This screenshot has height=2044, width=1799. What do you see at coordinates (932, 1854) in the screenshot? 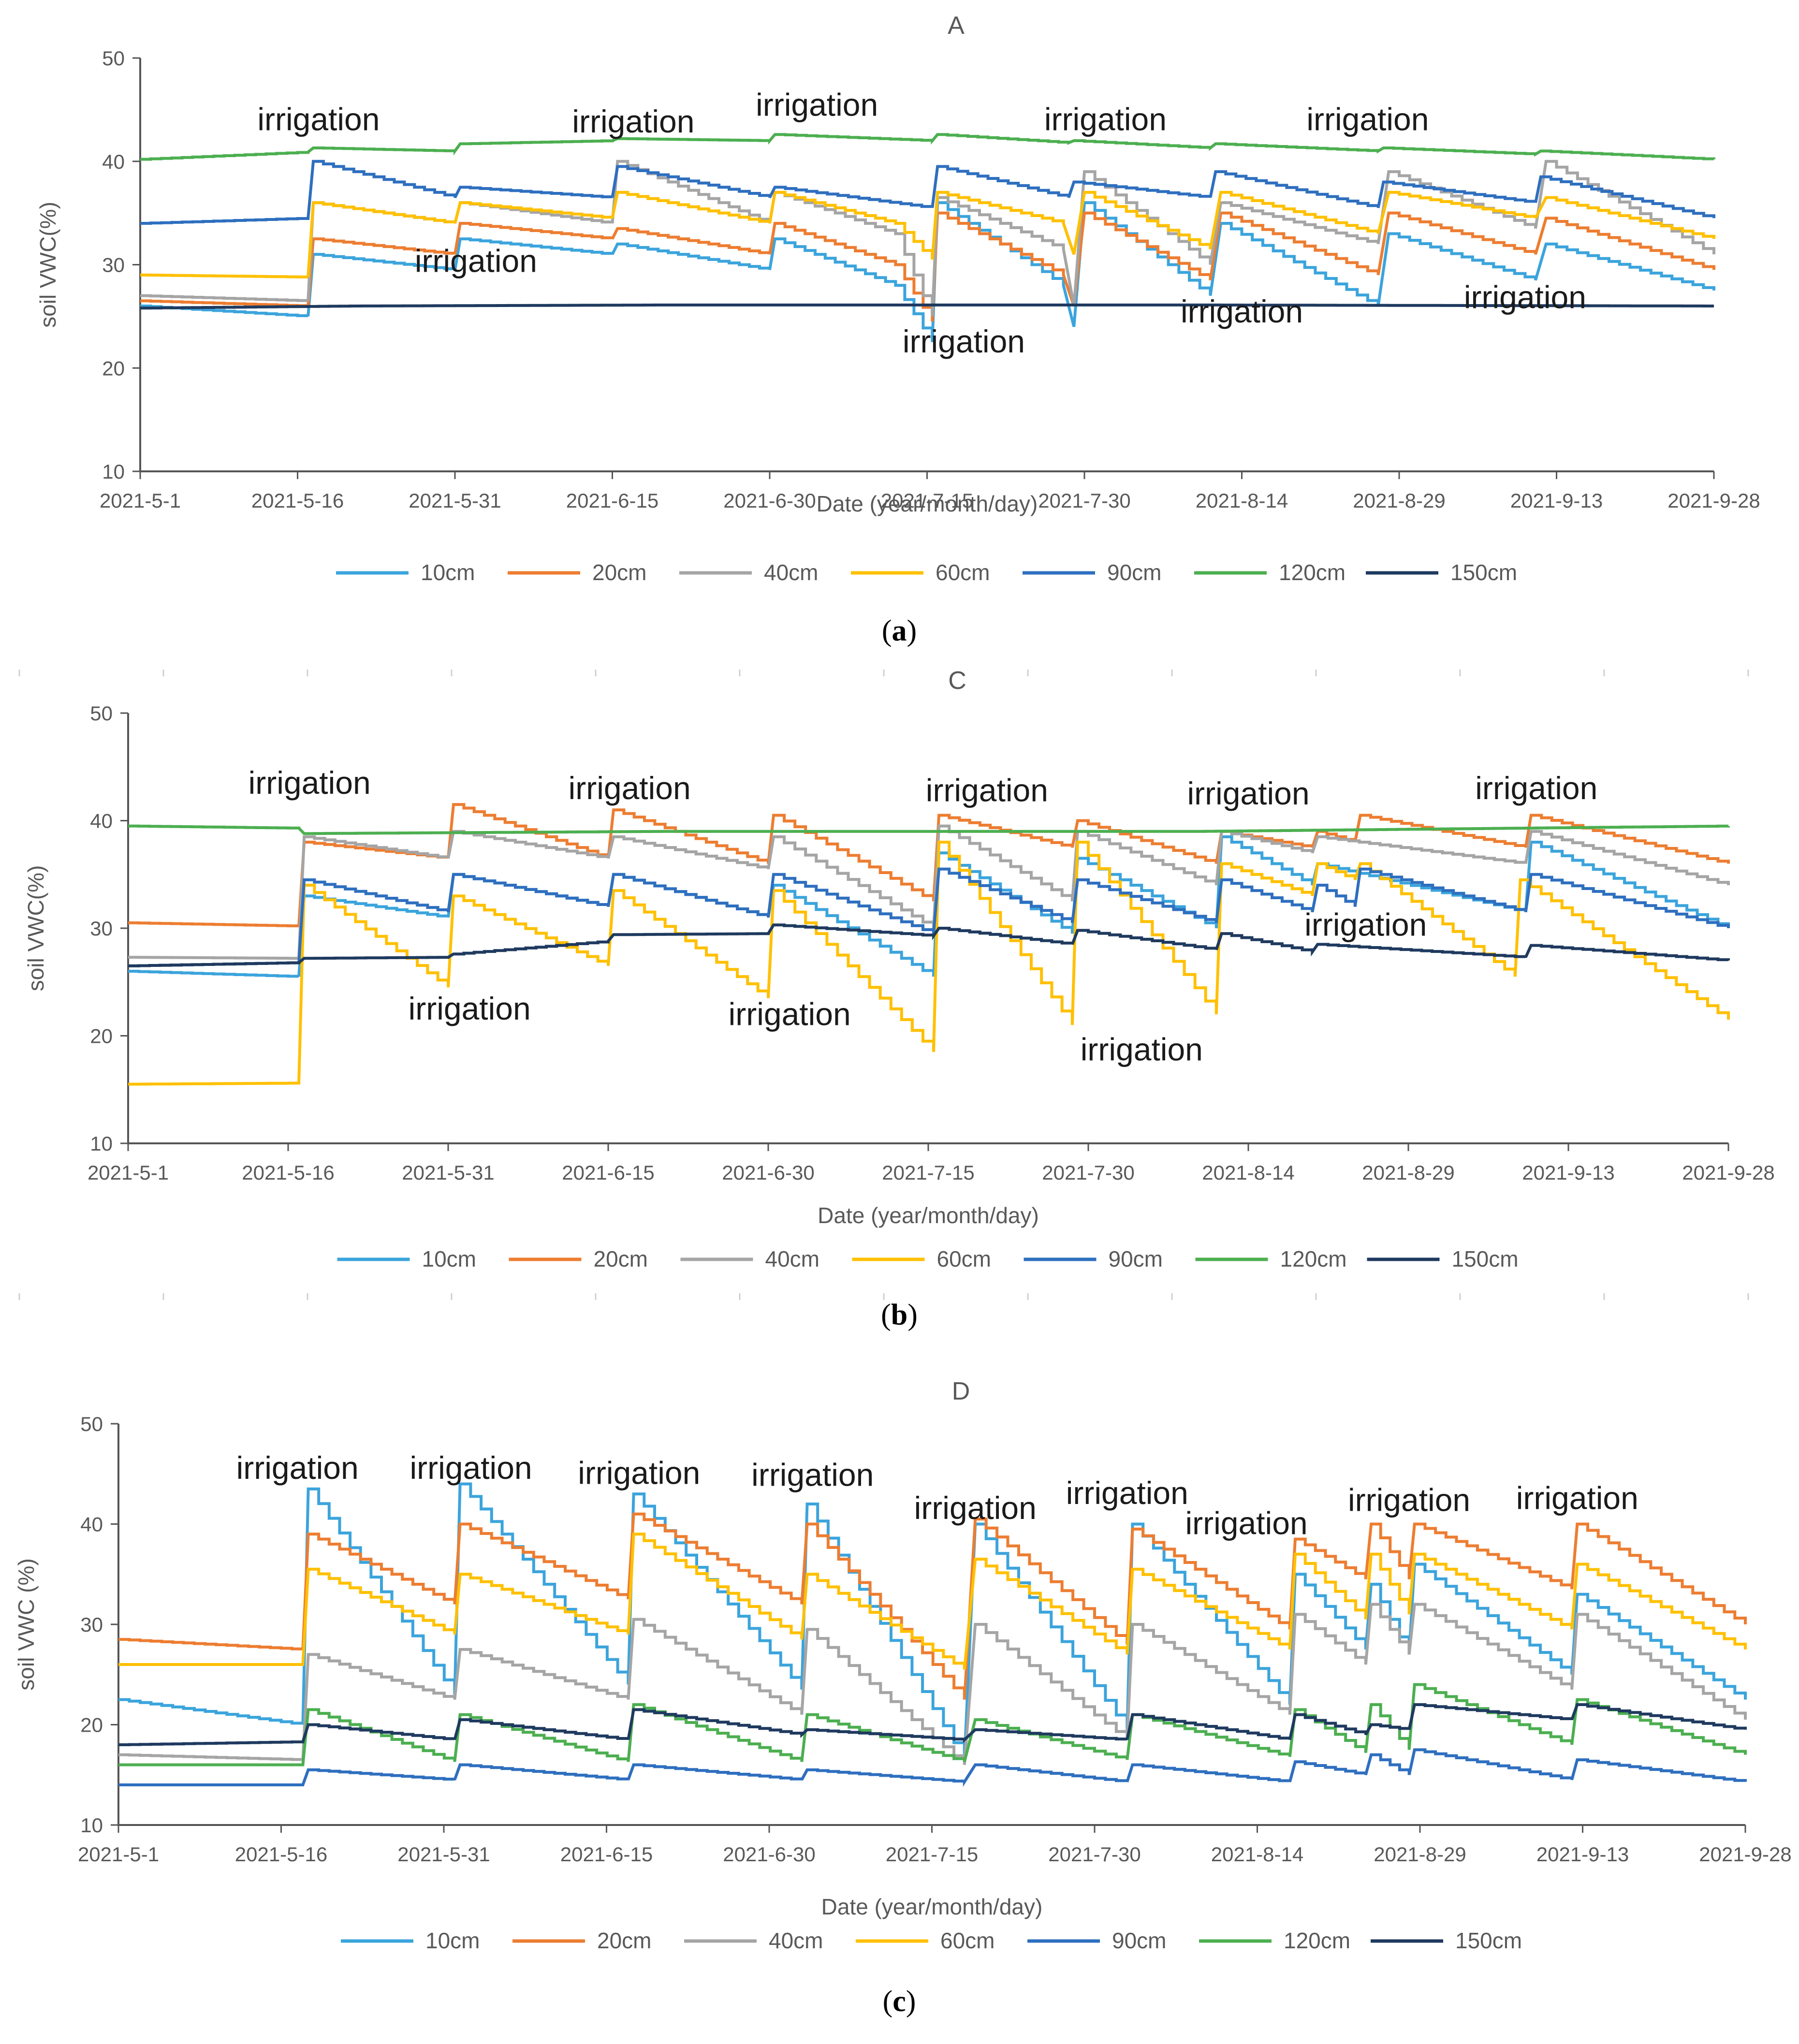
I see `x-tick-label: 2021-7-15` at bounding box center [932, 1854].